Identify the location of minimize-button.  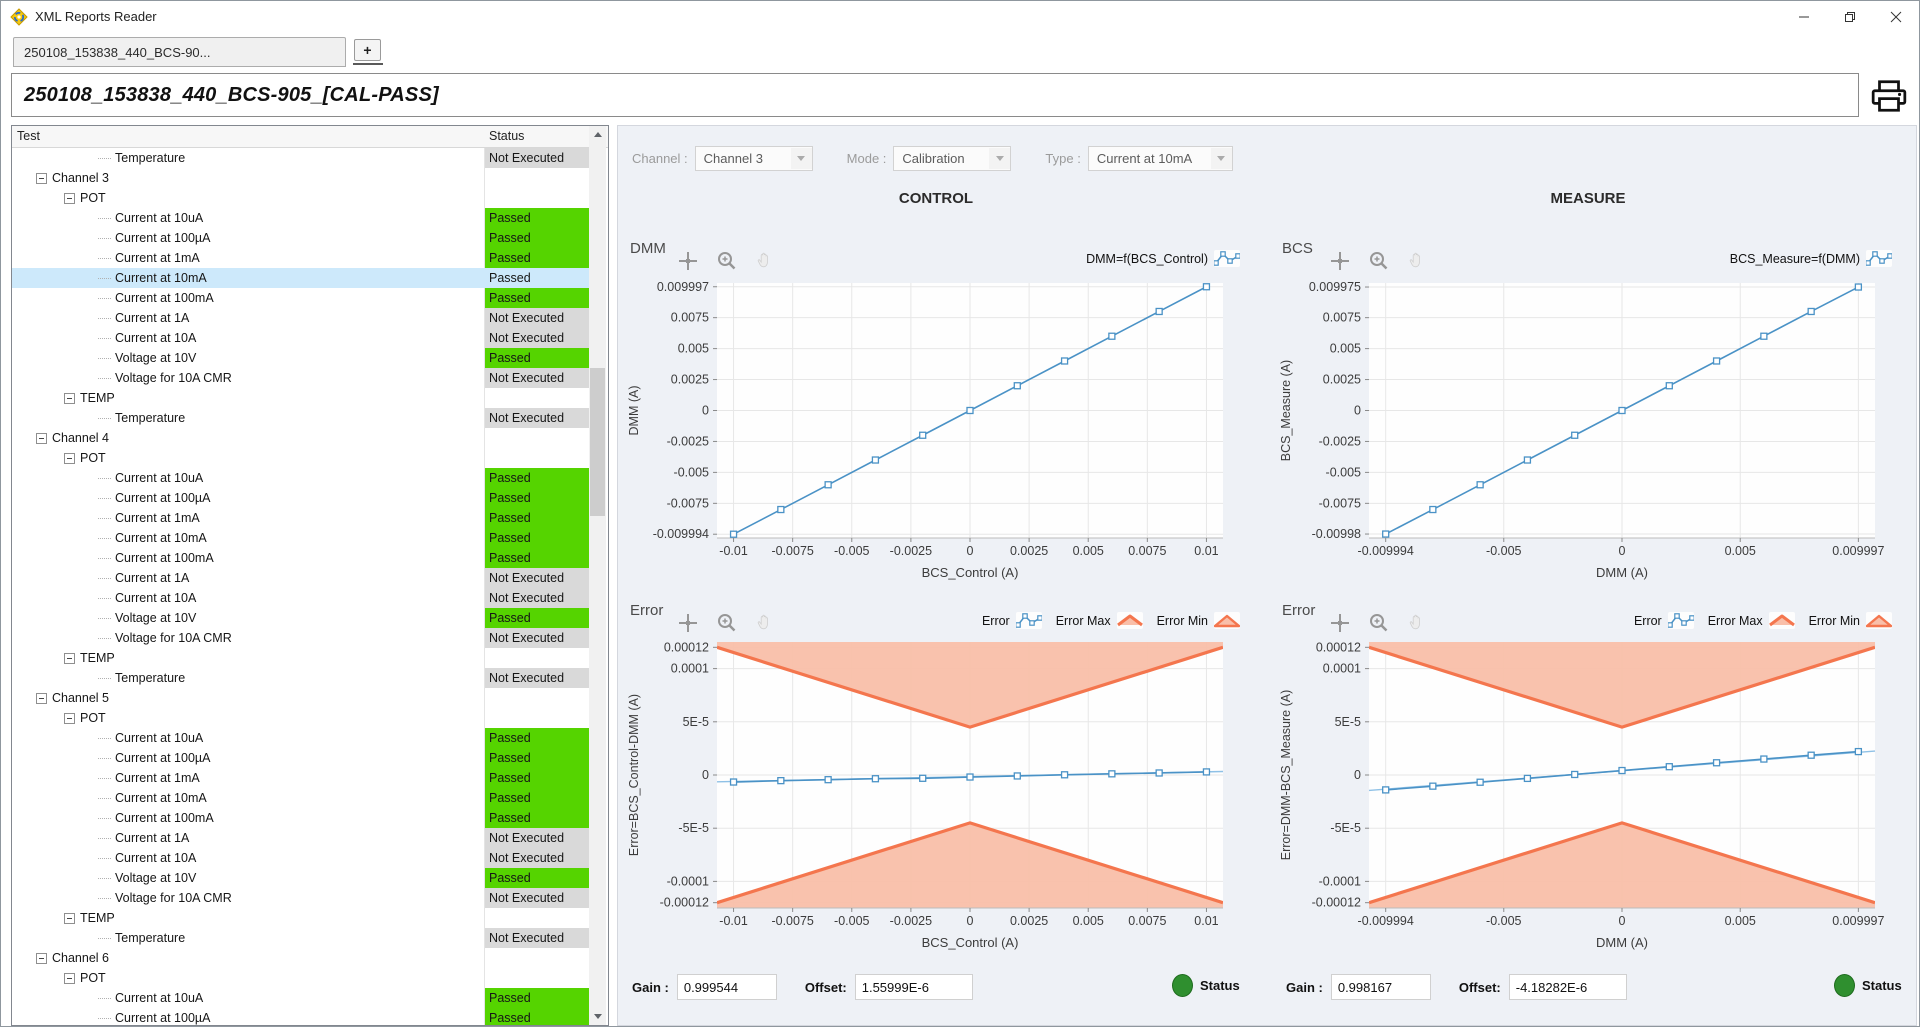
(1804, 17).